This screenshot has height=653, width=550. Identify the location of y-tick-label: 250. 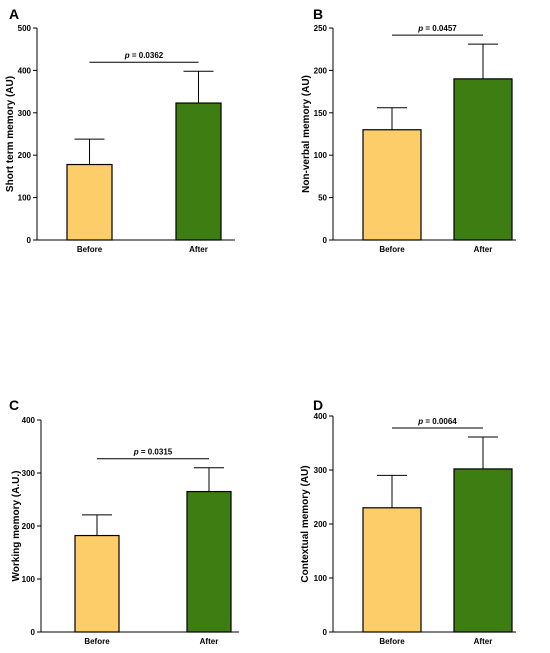
(321, 28).